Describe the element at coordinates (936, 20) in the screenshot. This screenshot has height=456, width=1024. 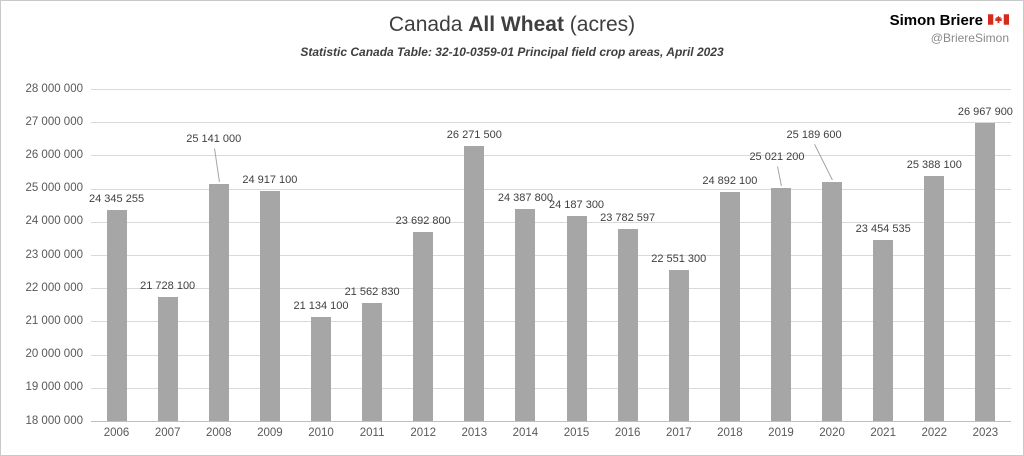
I see `brand-name: Simon Briere` at that location.